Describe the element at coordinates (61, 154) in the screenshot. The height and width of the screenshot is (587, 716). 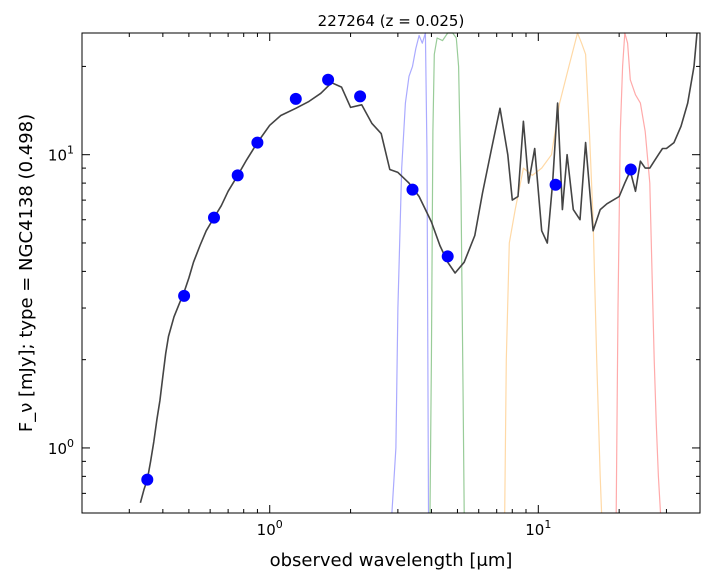
I see `y-tick-label: 10¹` at that location.